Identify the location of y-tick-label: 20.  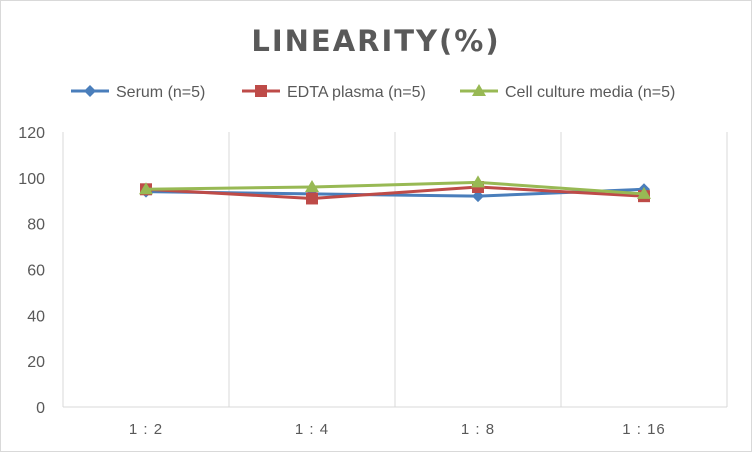
(36, 362).